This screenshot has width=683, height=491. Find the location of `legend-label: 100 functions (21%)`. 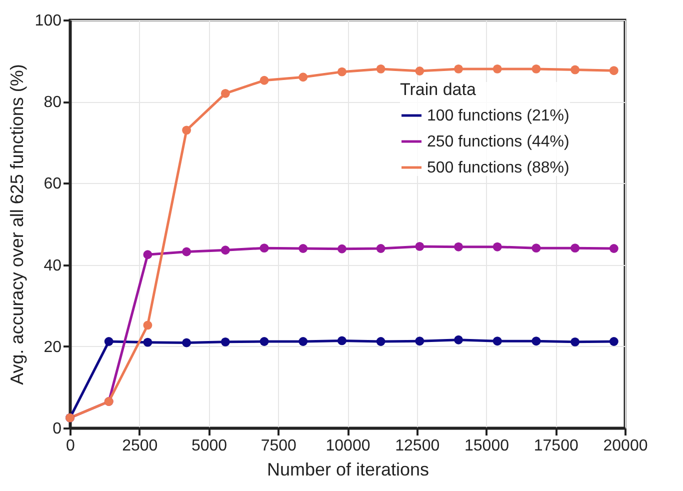

legend-label: 100 functions (21%) is located at coordinates (498, 116).